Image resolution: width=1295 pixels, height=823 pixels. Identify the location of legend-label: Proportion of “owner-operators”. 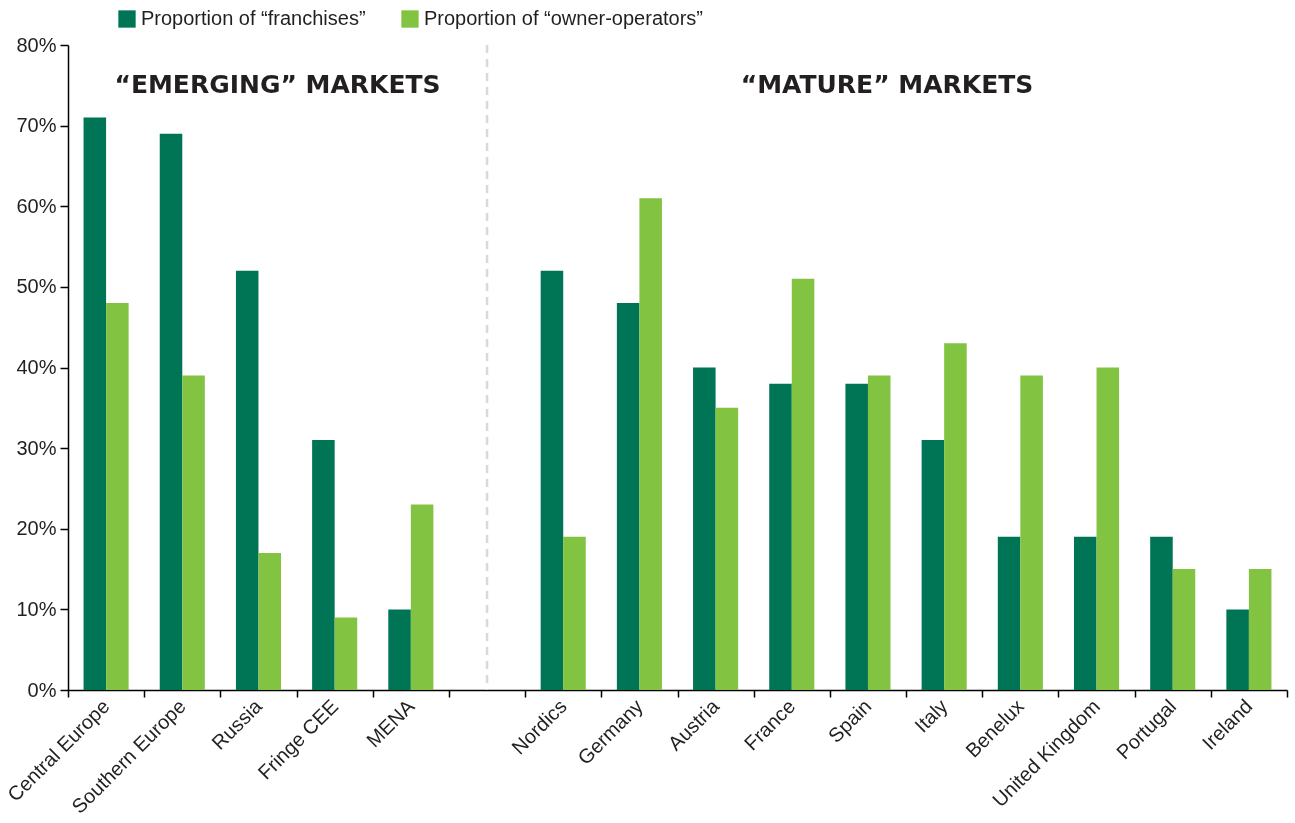
(564, 18).